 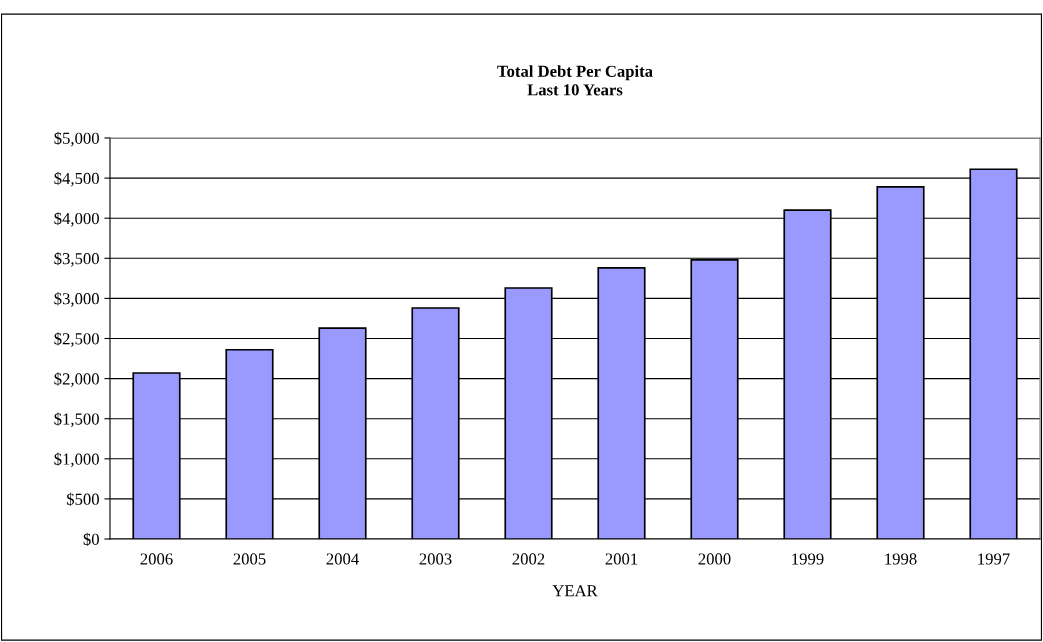 I want to click on x-tick-label: 1999, so click(x=808, y=559).